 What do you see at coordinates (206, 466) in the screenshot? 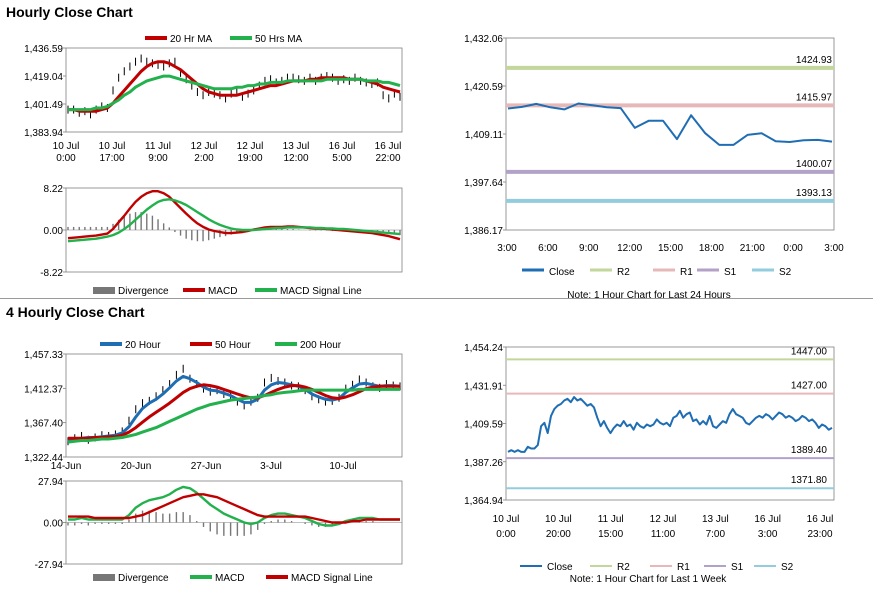
I see `four-price-xtick: 27-Jun` at bounding box center [206, 466].